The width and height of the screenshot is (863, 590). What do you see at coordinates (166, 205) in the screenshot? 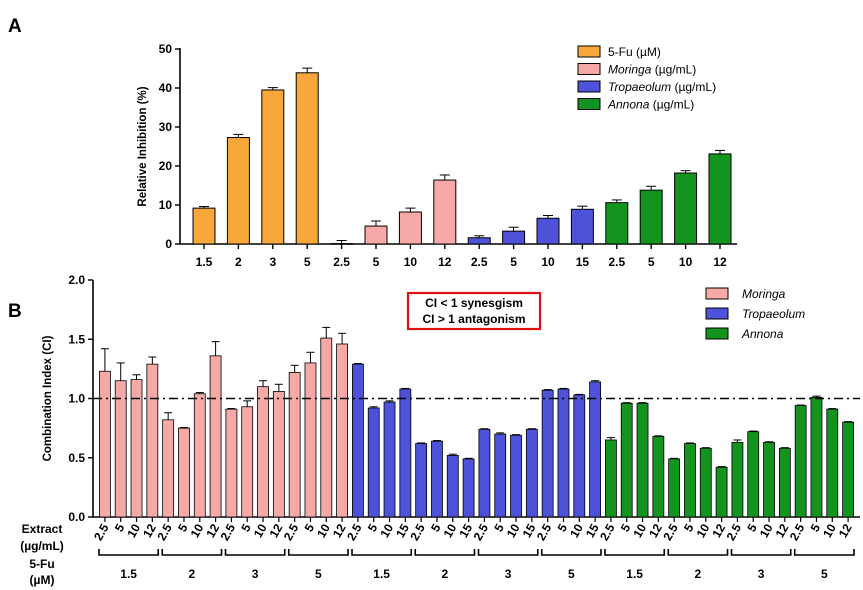
I see `y-tick-label-a-1: 10` at bounding box center [166, 205].